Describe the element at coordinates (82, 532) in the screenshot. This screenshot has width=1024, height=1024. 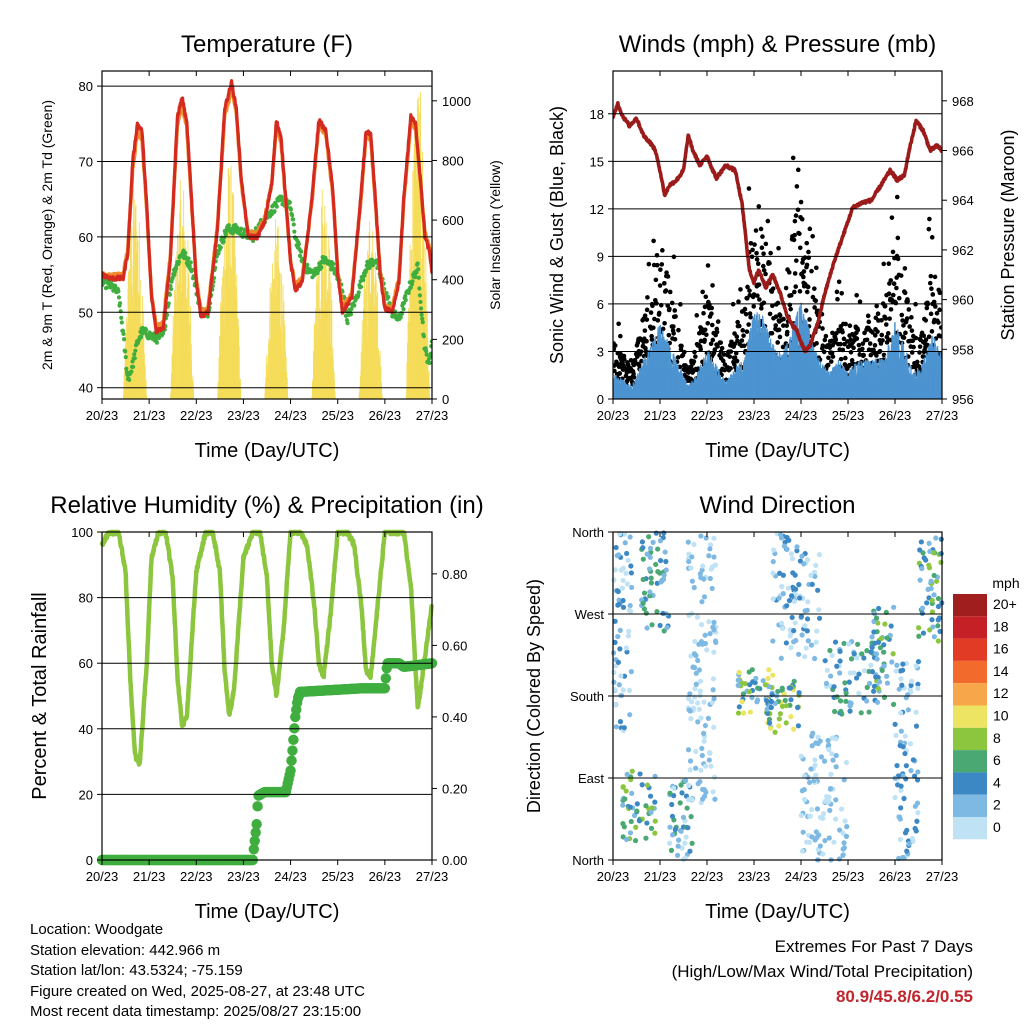
I see `y-tick-label: 100` at that location.